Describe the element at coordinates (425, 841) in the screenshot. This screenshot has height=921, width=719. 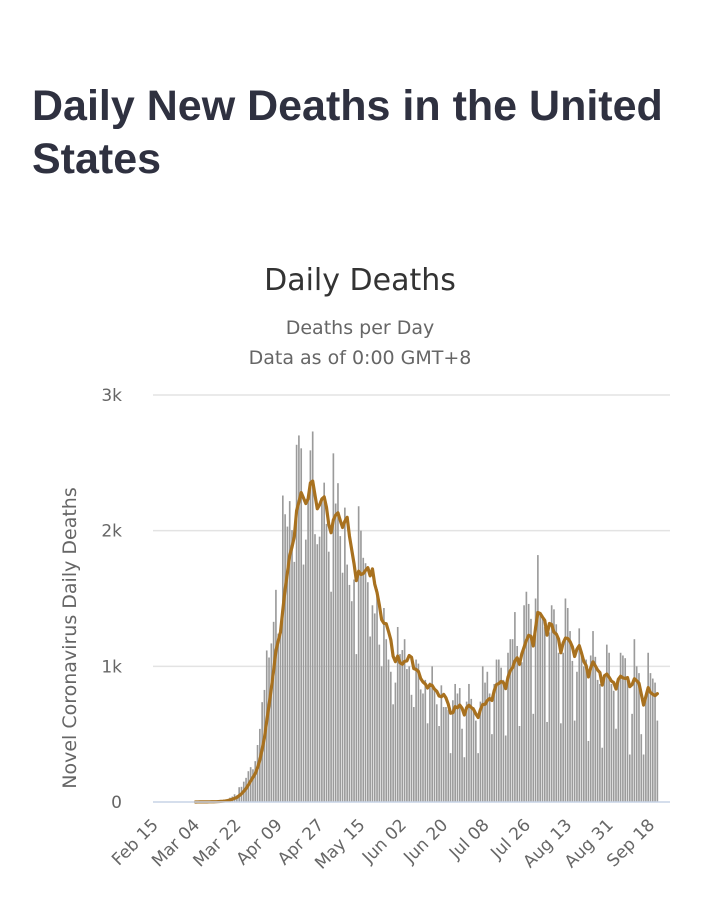
I see `x-tick-label: Jun 20` at that location.